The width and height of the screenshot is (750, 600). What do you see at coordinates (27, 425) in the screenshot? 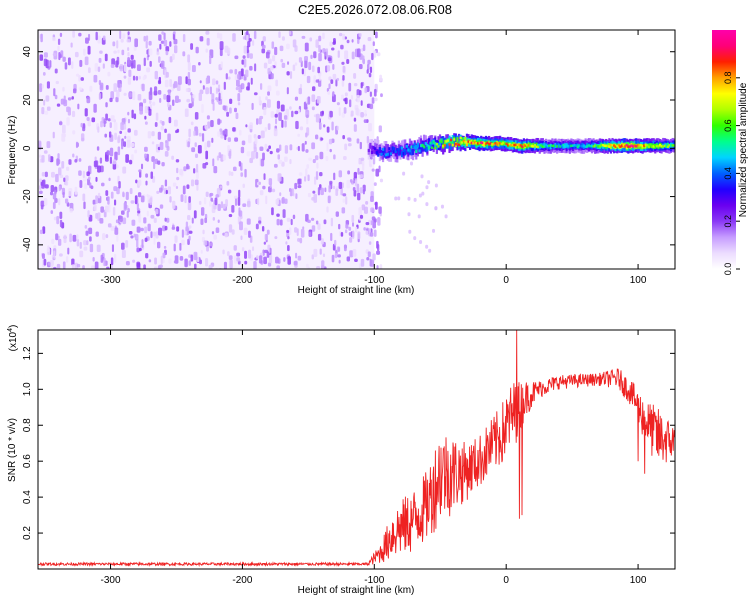
I see `y-tick-label: 0.8` at bounding box center [27, 425].